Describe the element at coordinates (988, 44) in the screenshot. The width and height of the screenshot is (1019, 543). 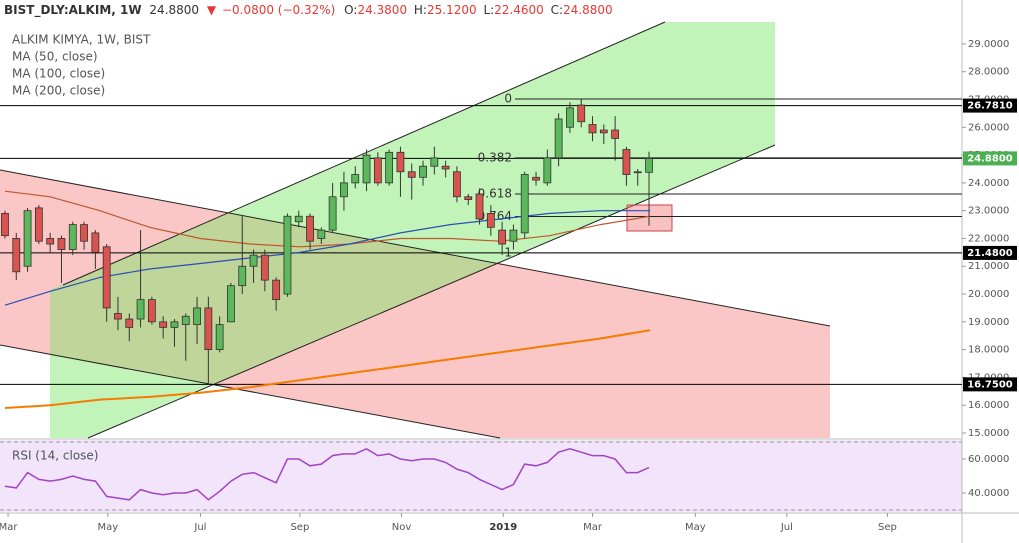
I see `y-tick-label: 29.0000` at that location.